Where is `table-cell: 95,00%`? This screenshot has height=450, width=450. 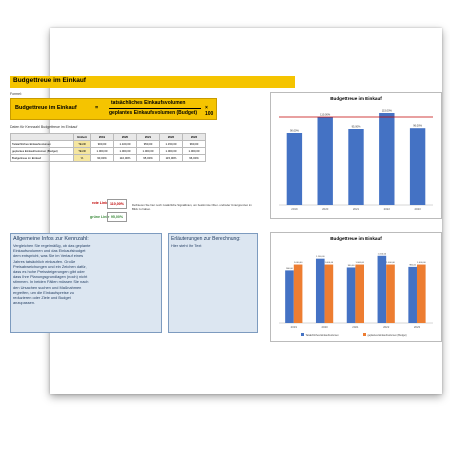
table-cell: 95,00% is located at coordinates (148, 158).